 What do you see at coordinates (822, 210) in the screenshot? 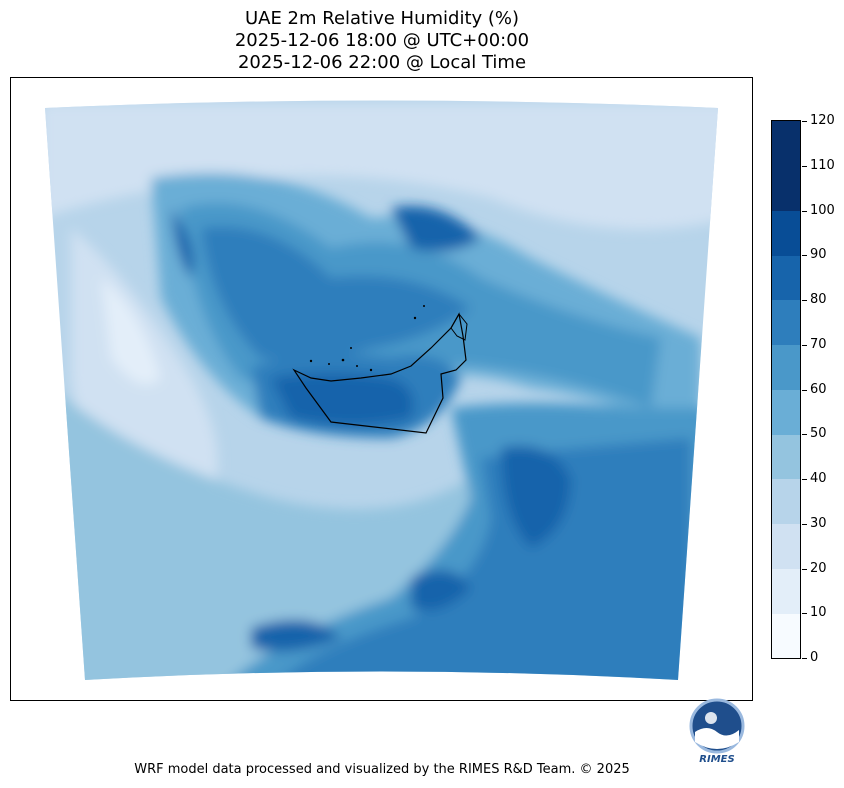
I see `colorbar-tick-label: 100` at bounding box center [822, 210].